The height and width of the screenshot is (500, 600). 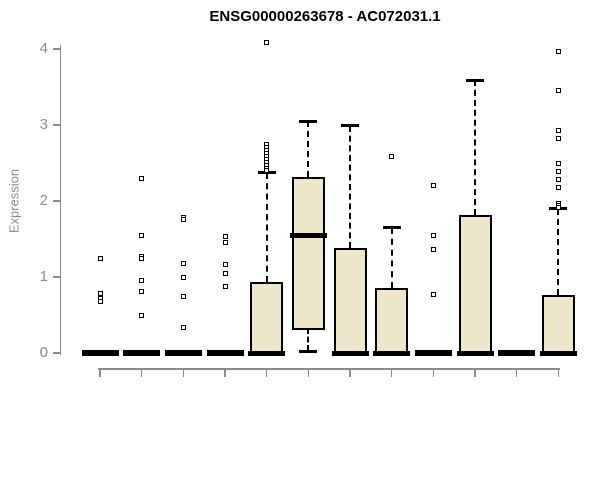 What do you see at coordinates (100, 353) in the screenshot?
I see `box-bladder` at bounding box center [100, 353].